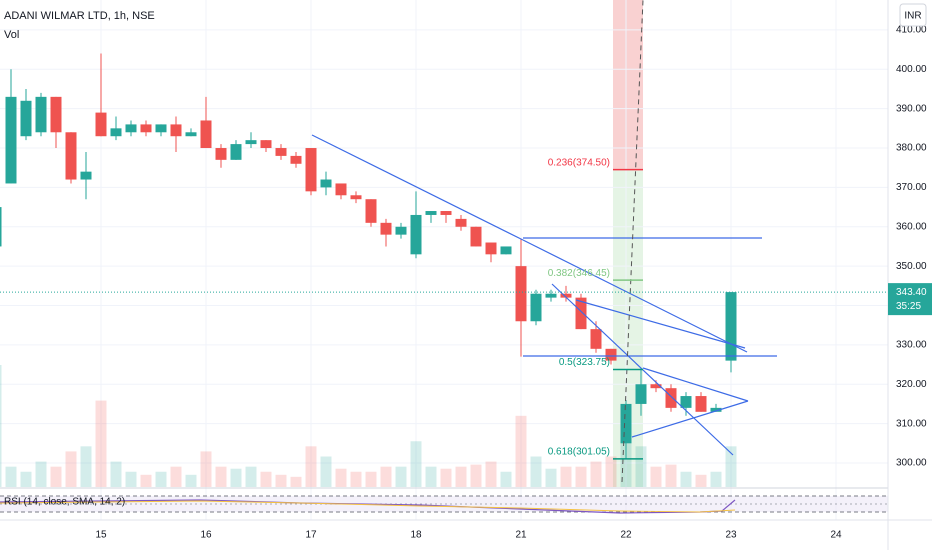 The image size is (932, 550). Describe the element at coordinates (64, 502) in the screenshot. I see `rsi-label: RSI (14, close, SMA, 14, 2)` at that location.